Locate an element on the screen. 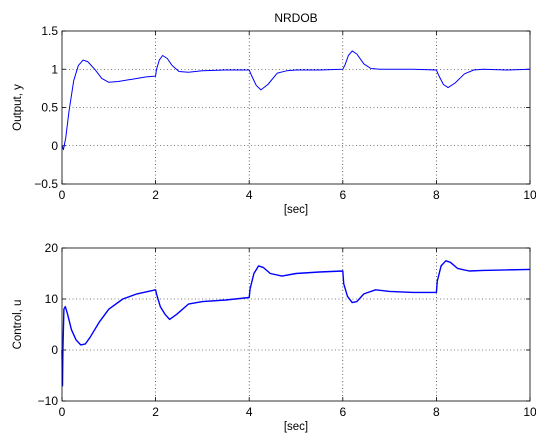  bottom-ytick-label-2: 10 is located at coordinates (52, 299).